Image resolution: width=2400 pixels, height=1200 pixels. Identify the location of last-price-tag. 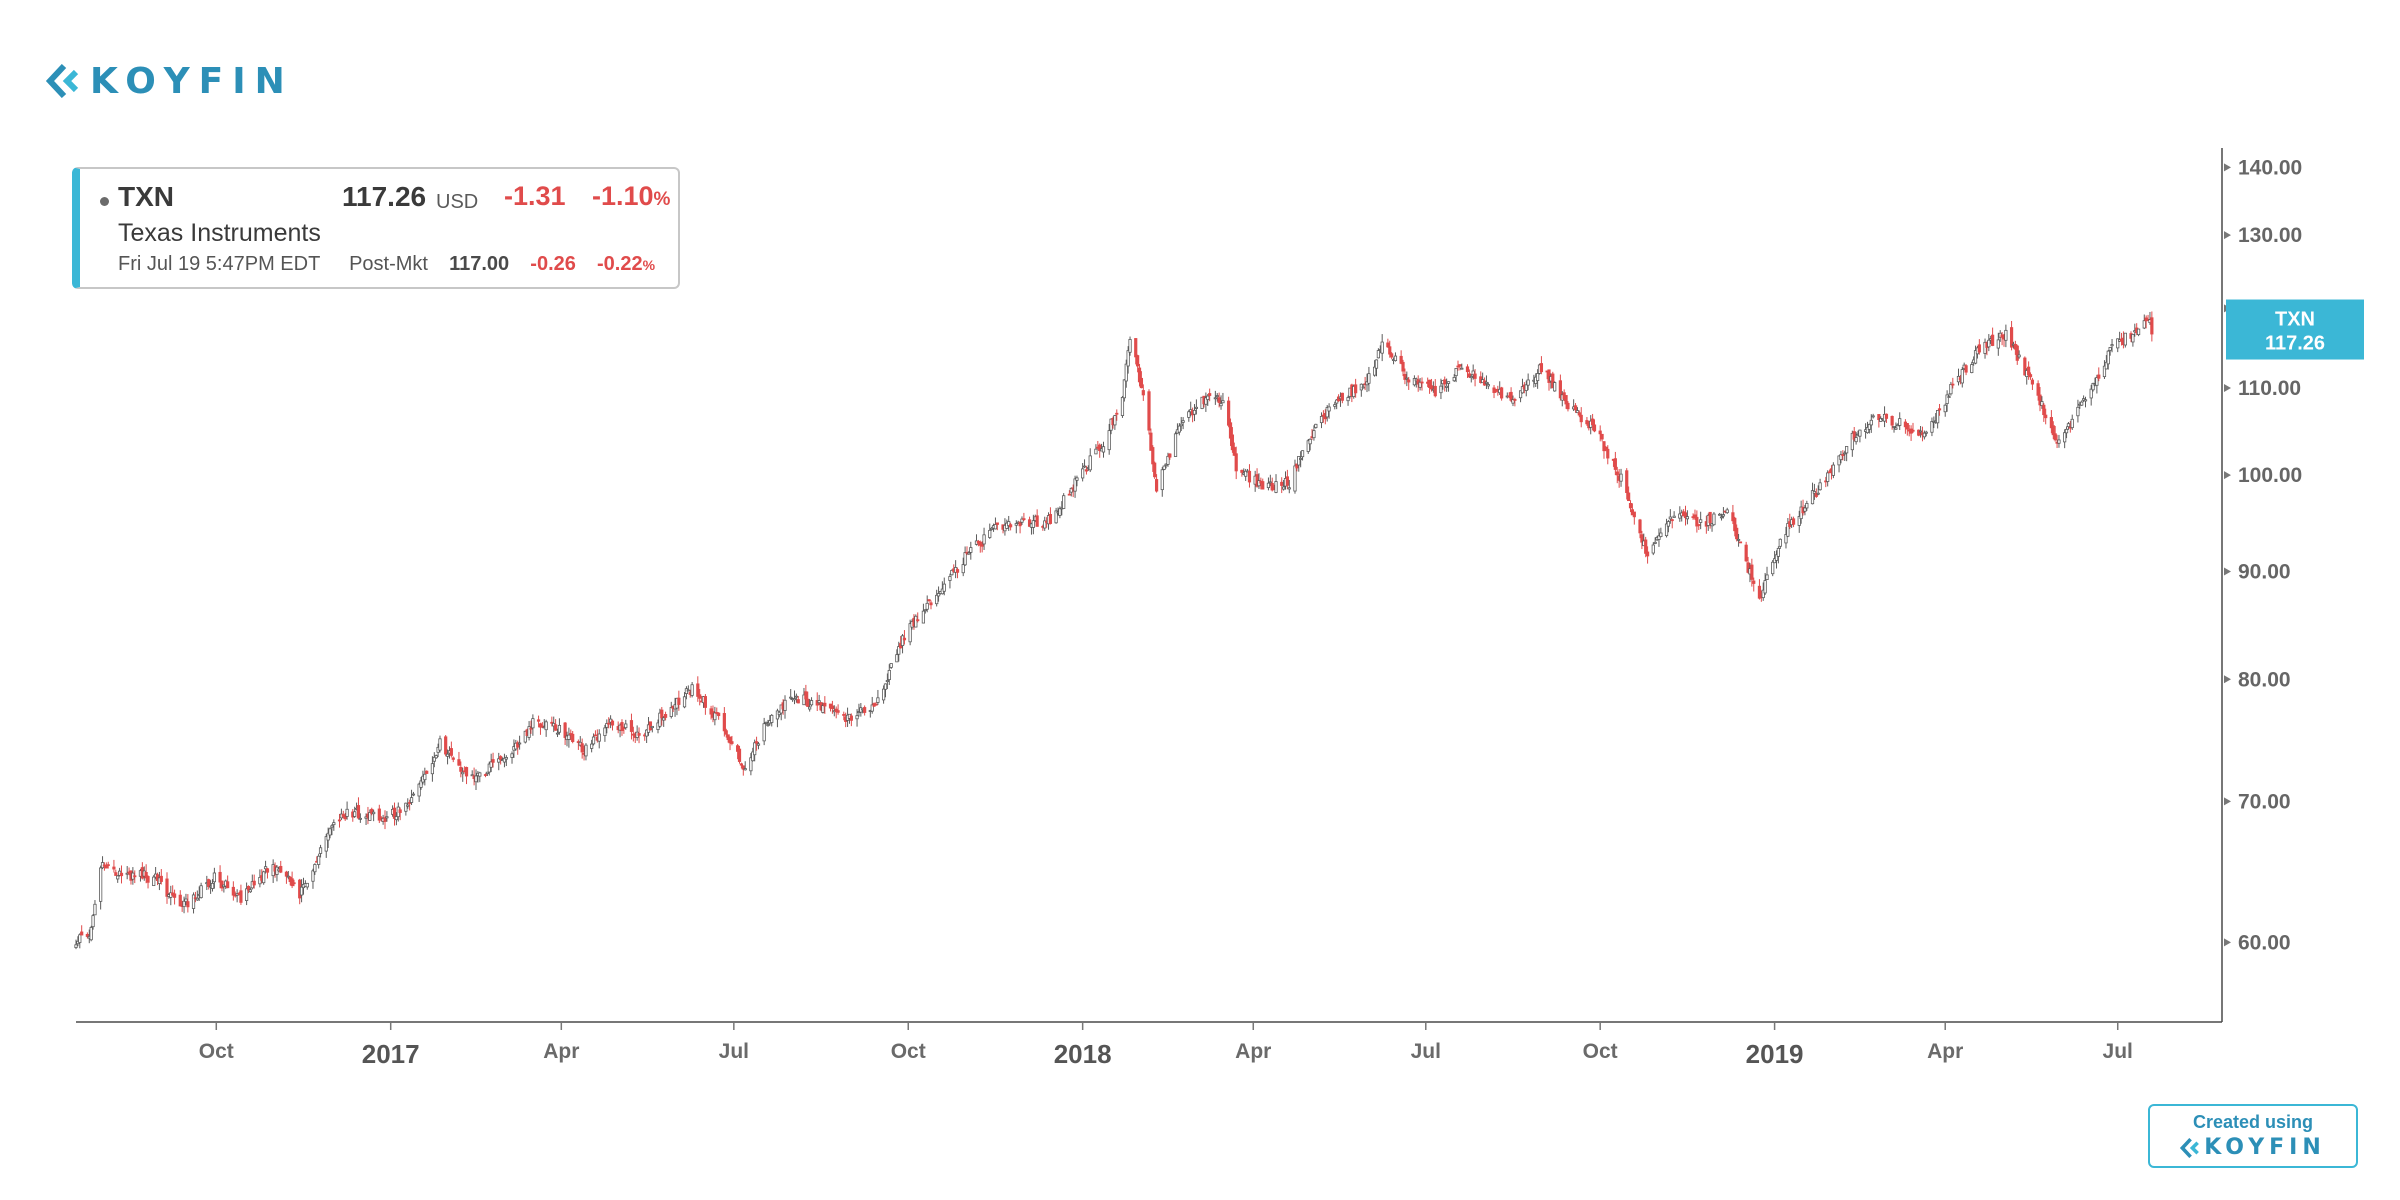
(2295, 329).